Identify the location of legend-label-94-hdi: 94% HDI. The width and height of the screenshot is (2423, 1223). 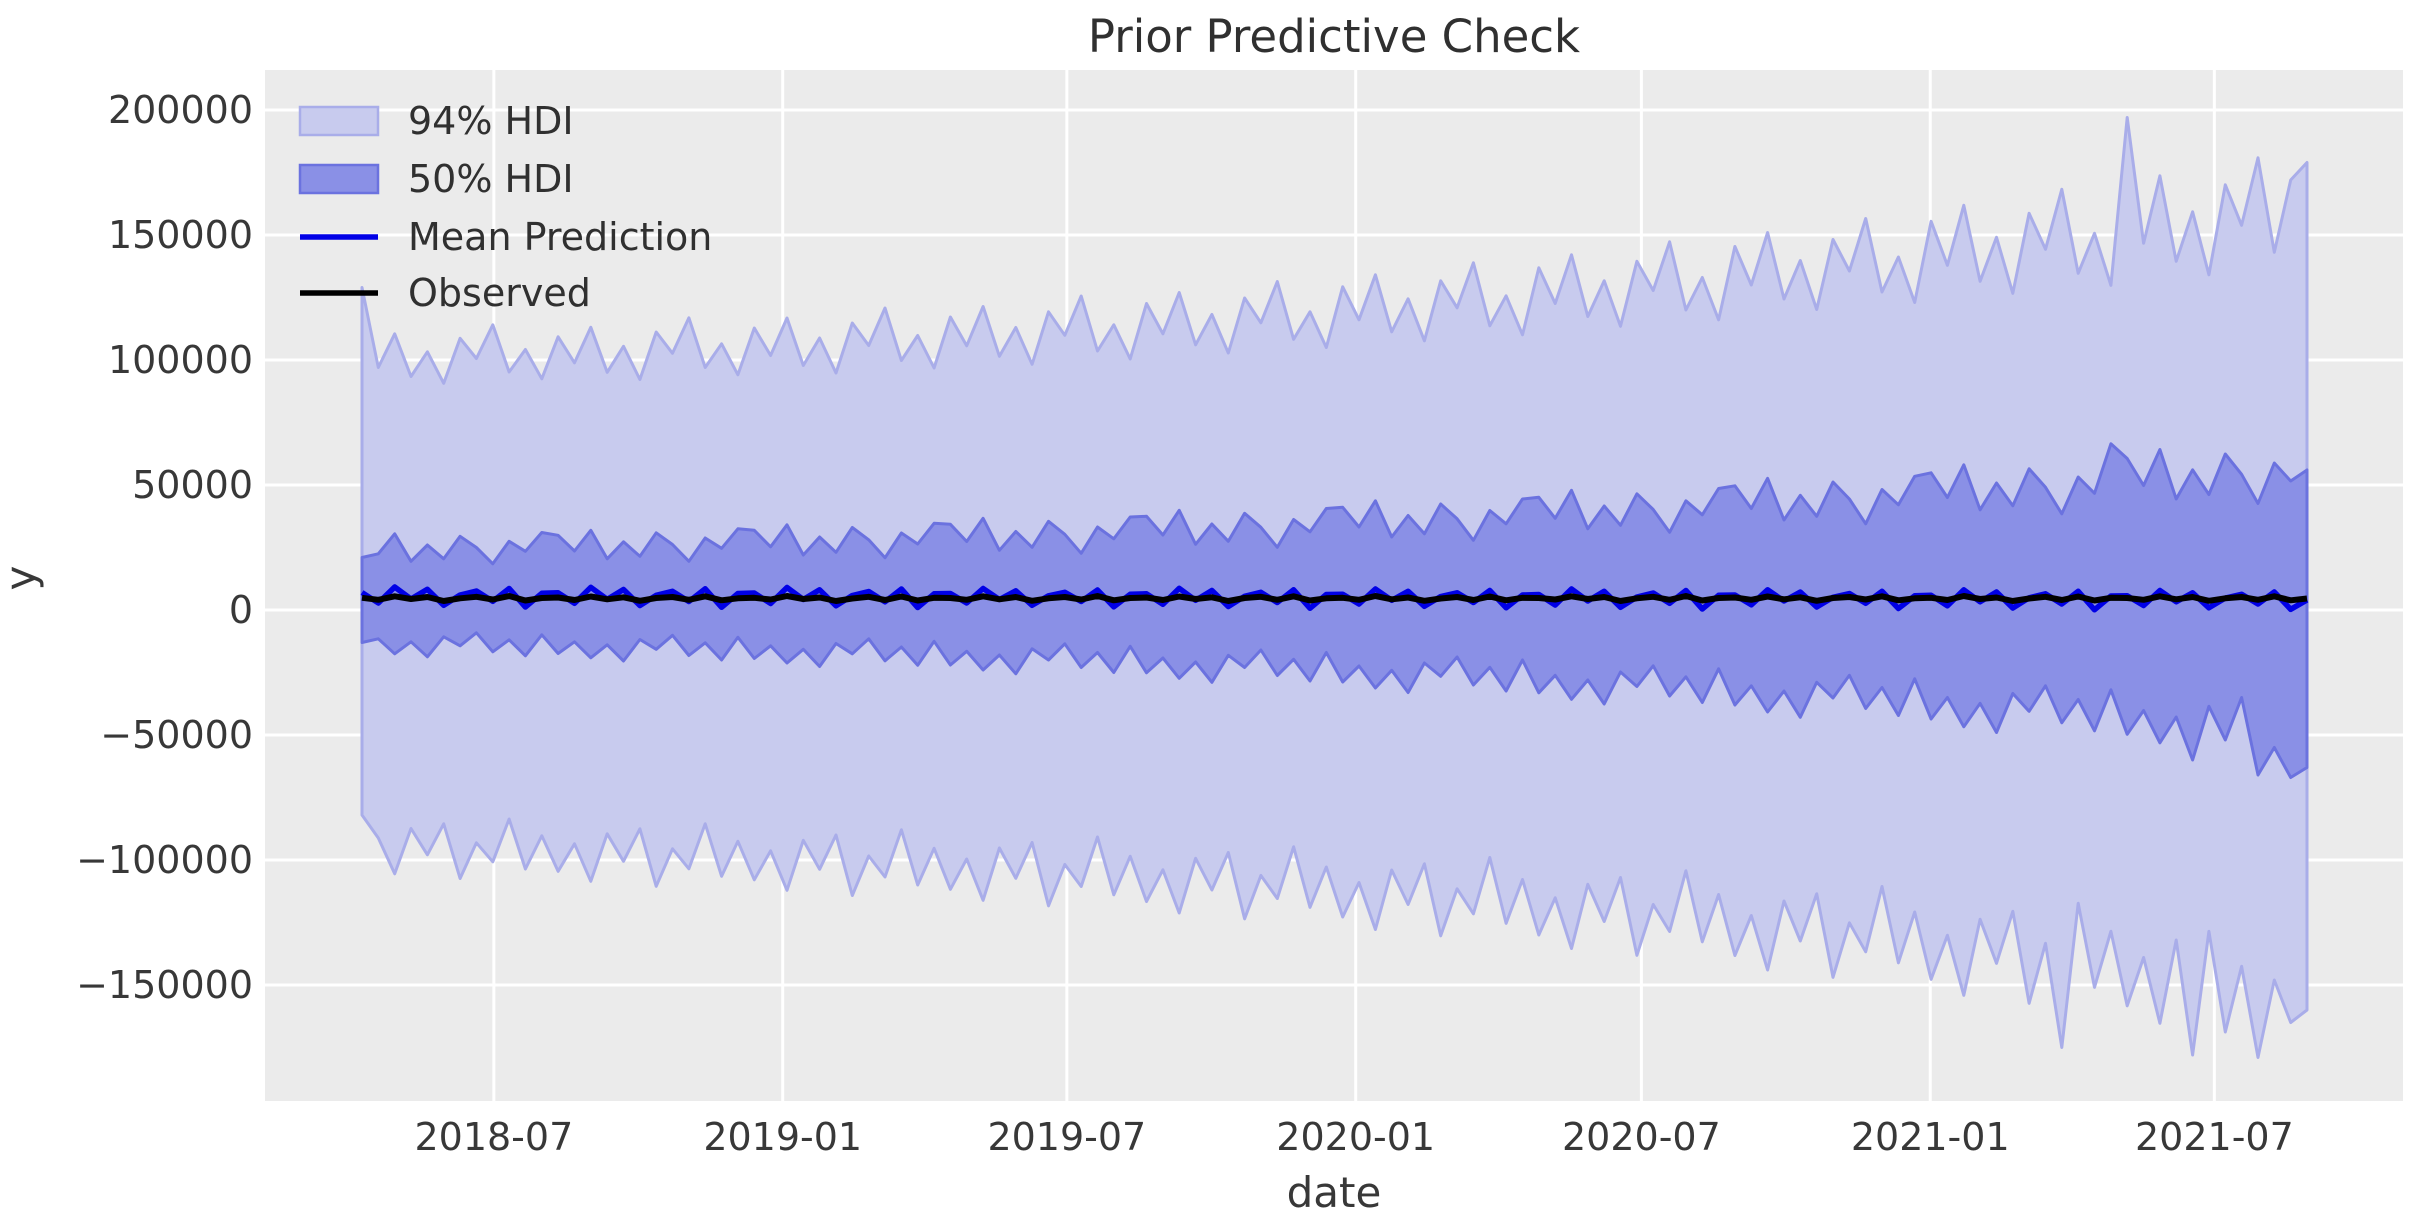
(491, 121).